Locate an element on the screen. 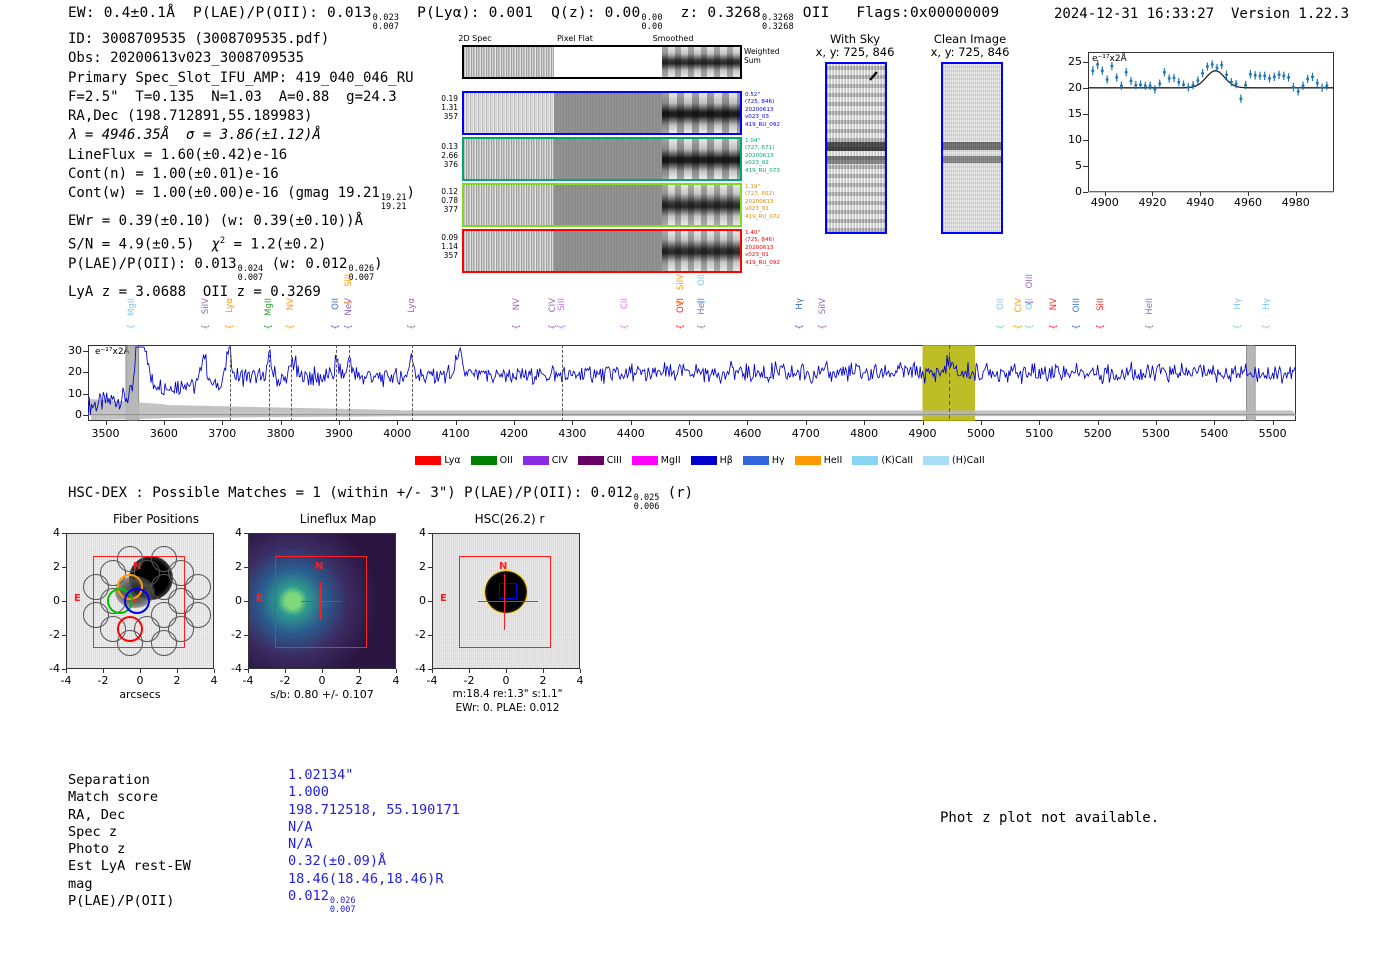  emission-line-label: Lyα is located at coordinates (412, 305).